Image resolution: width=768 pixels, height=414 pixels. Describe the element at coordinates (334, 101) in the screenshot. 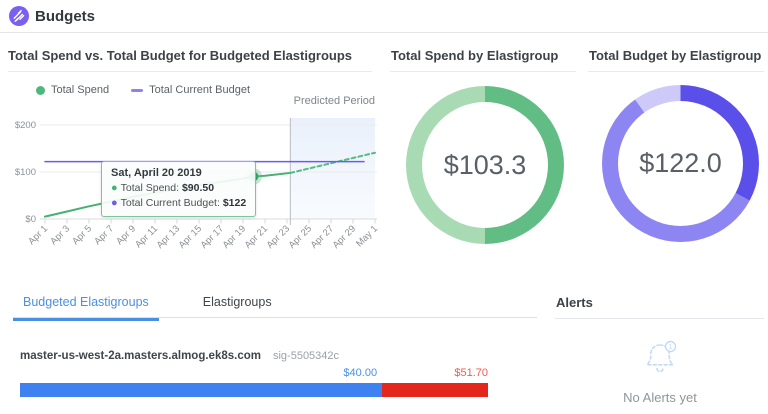

I see `predicted-period-label: Predicted Period` at that location.